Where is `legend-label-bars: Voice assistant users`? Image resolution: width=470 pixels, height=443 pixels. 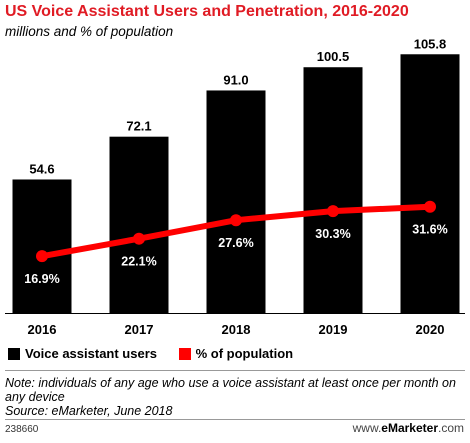
legend-label-bars: Voice assistant users is located at coordinates (91, 353).